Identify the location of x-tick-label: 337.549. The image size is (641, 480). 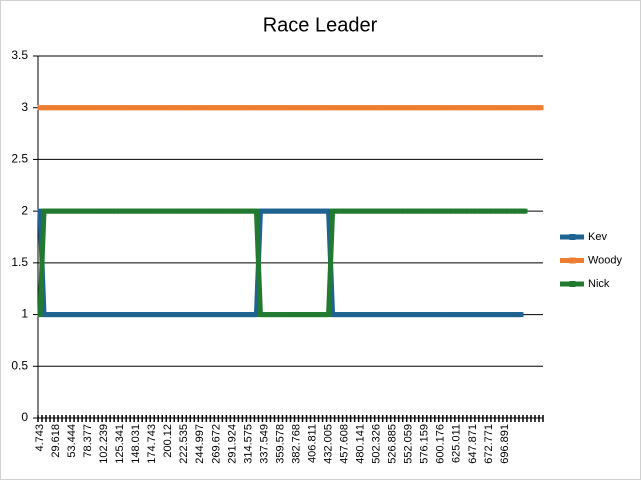
(264, 444).